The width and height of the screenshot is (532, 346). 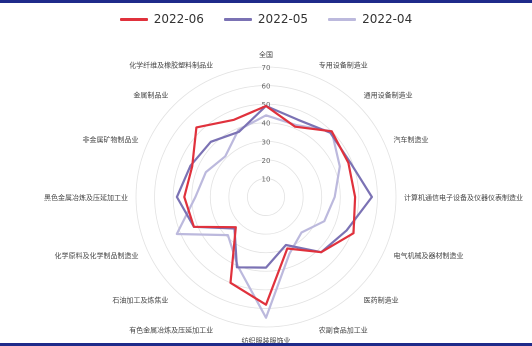 What do you see at coordinates (463, 197) in the screenshot?
I see `axis-label-4: 计算机通信电子设备及仪器仪表制造业` at bounding box center [463, 197].